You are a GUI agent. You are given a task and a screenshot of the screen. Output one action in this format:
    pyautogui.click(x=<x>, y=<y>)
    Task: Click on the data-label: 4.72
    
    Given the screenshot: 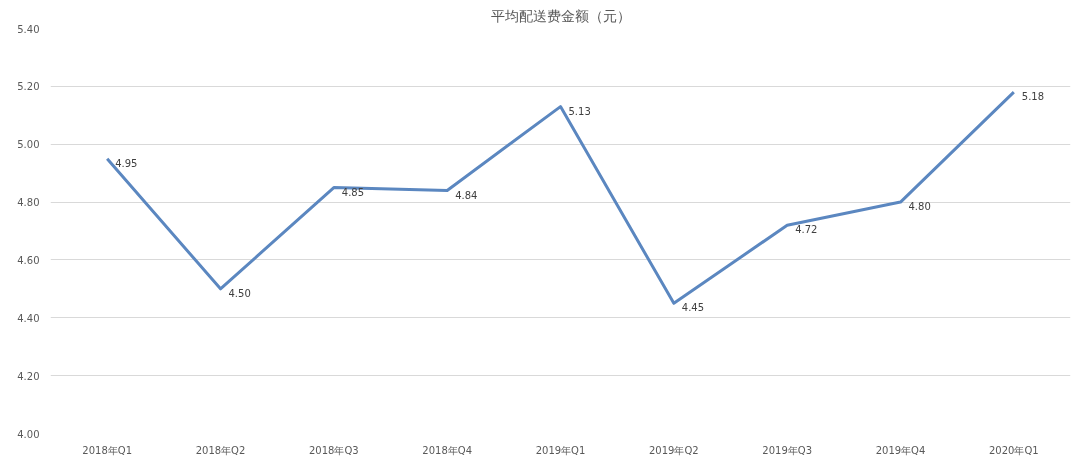 What is the action you would take?
    pyautogui.click(x=806, y=230)
    